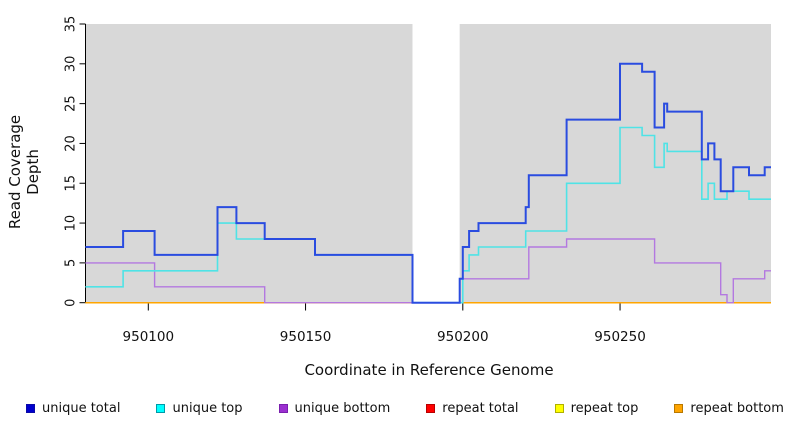 The width and height of the screenshot is (792, 432). What do you see at coordinates (71, 183) in the screenshot?
I see `y-tick-label: 15` at bounding box center [71, 183].